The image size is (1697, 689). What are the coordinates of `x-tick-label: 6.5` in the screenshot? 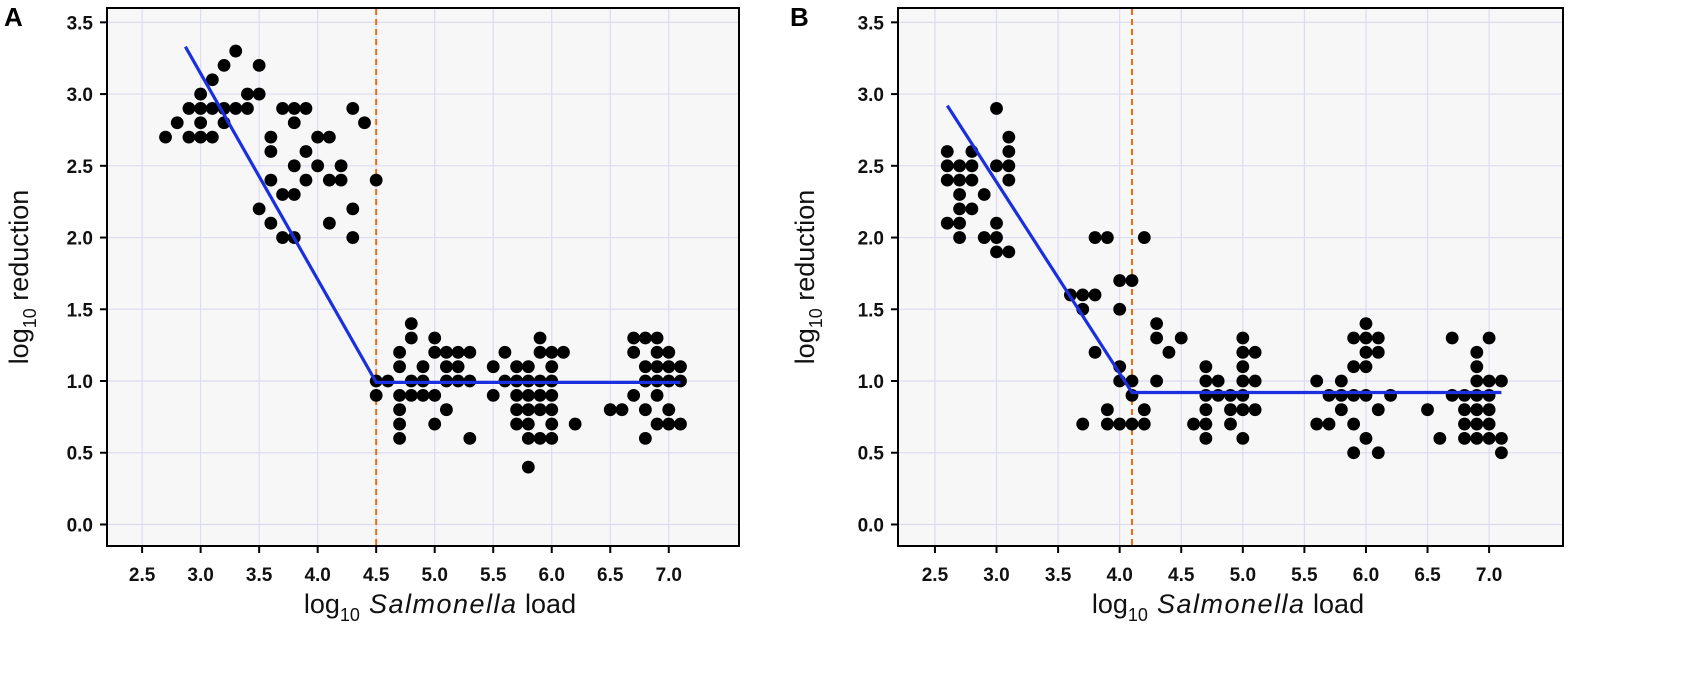 It's located at (610, 575).